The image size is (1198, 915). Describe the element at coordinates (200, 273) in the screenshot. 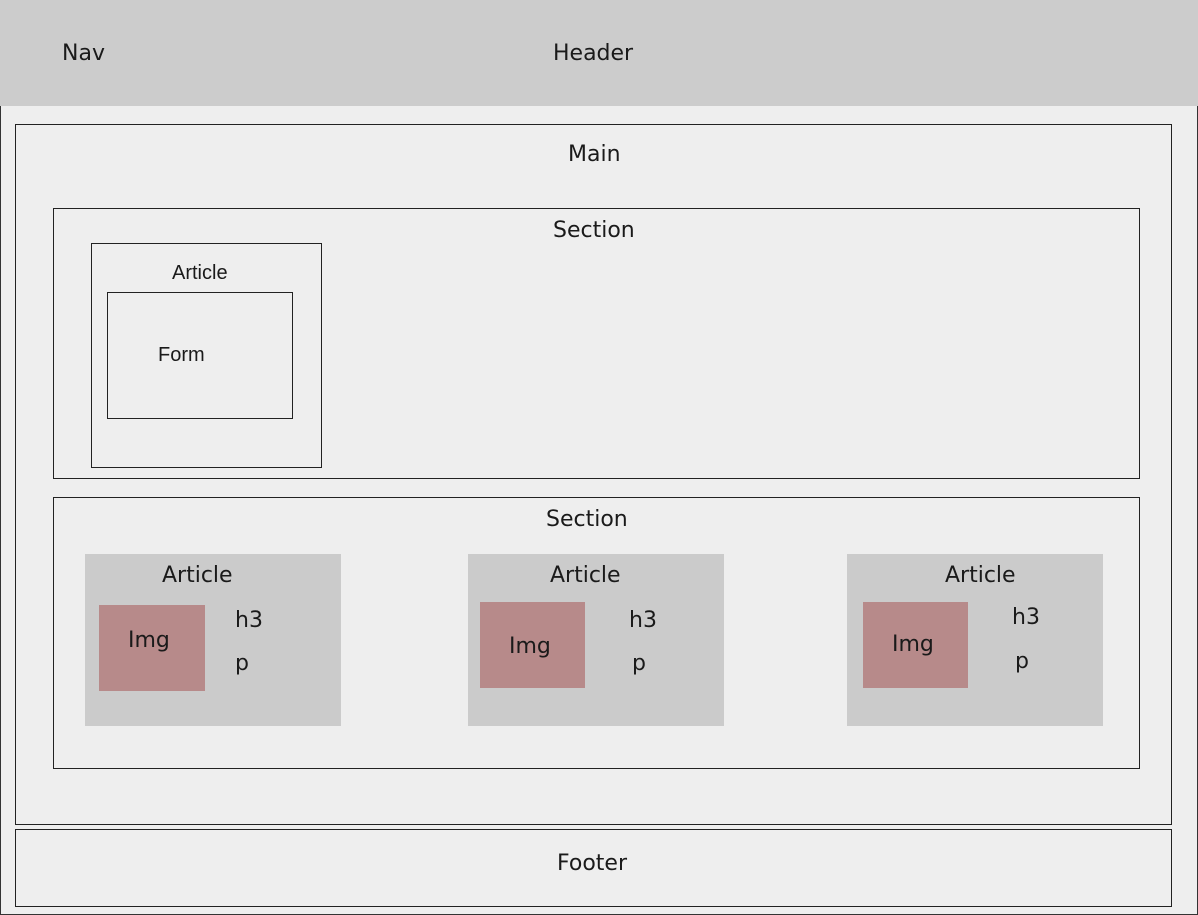

I see `article-form-label: Article` at that location.